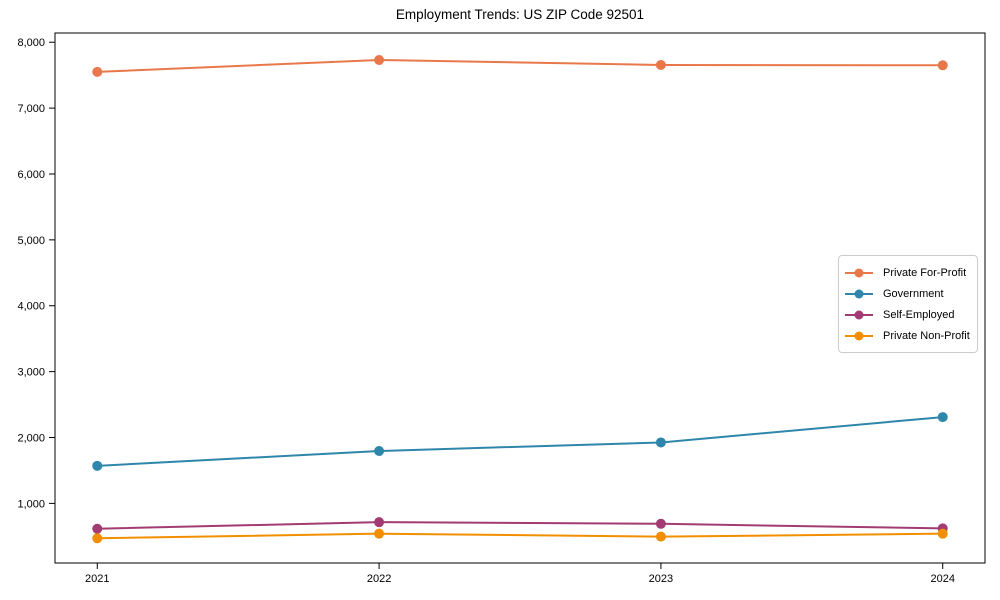 Image resolution: width=1000 pixels, height=600 pixels. I want to click on series-private-non-profit, so click(520, 536).